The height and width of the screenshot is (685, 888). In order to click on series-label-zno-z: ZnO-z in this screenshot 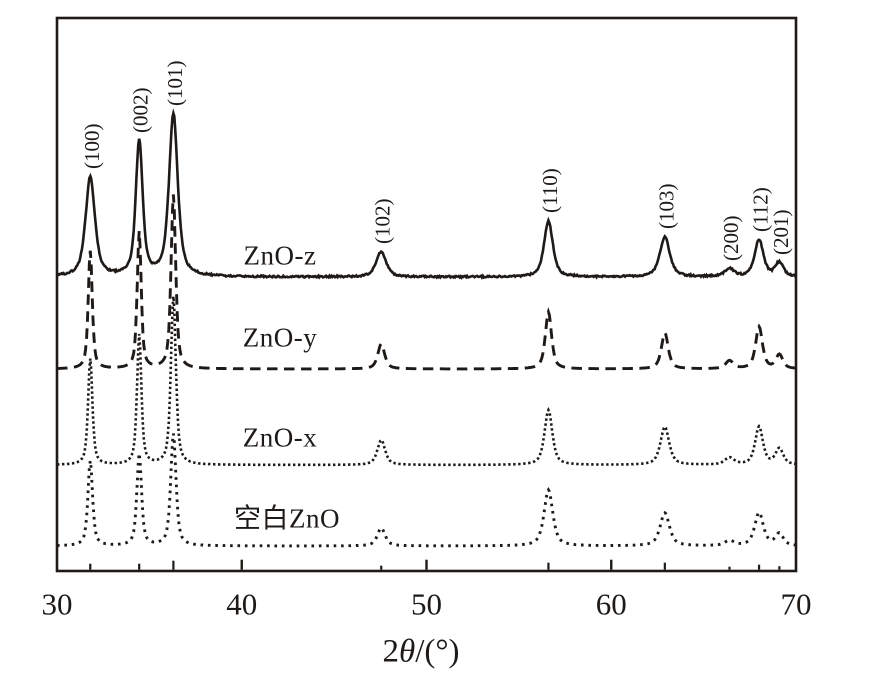, I will do `click(280, 255)`.